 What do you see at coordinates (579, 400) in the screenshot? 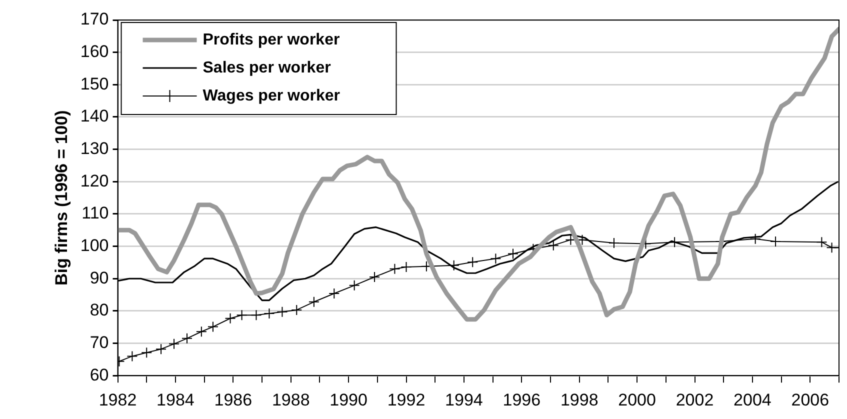
I see `x-tick-label: 1998` at bounding box center [579, 400].